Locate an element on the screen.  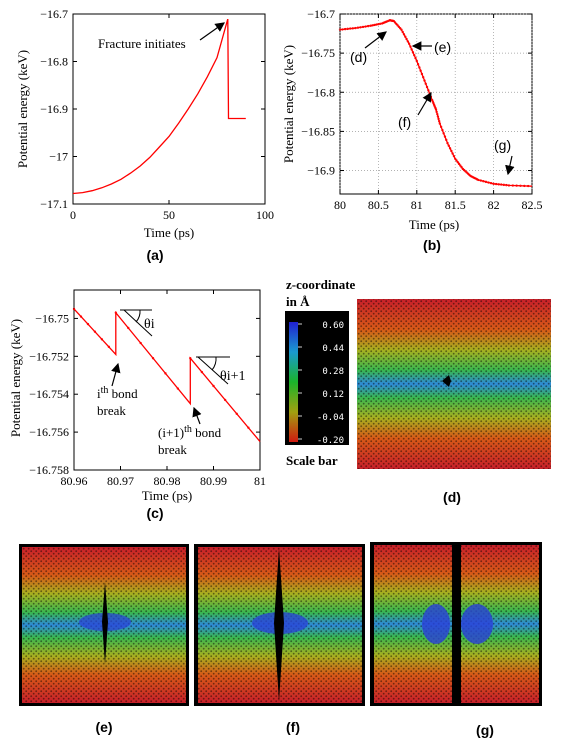
x-axis-label-c: Time (ps) is located at coordinates (167, 495).